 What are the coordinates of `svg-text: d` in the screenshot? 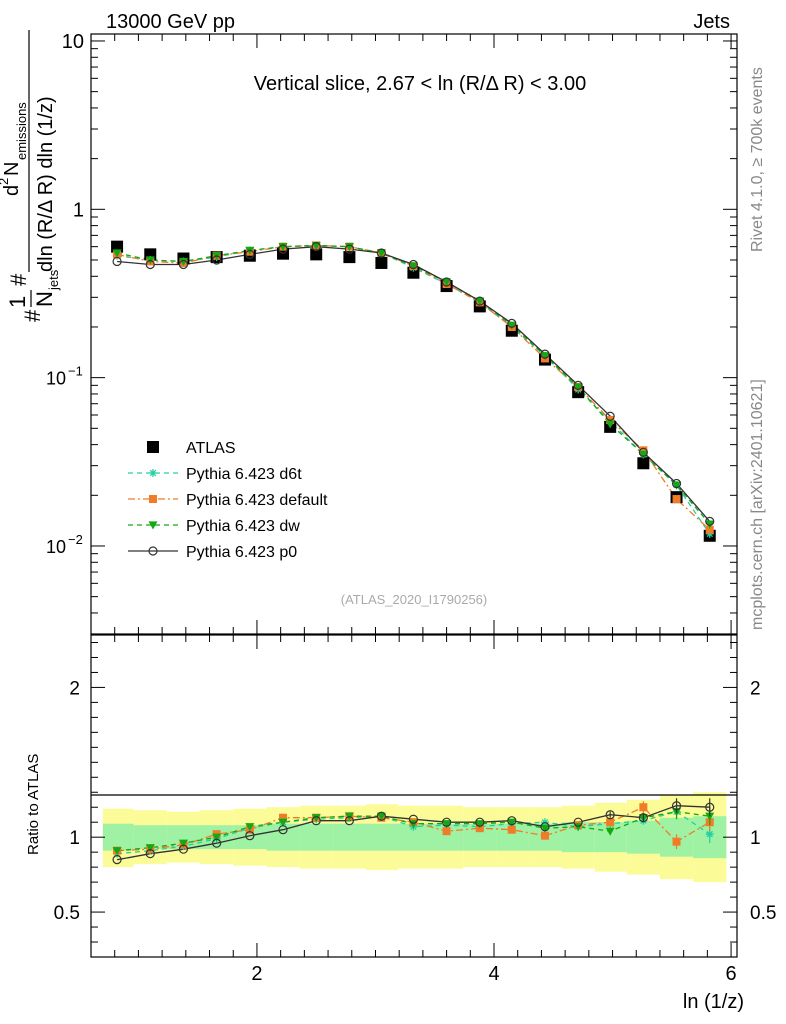 It's located at (12, 190).